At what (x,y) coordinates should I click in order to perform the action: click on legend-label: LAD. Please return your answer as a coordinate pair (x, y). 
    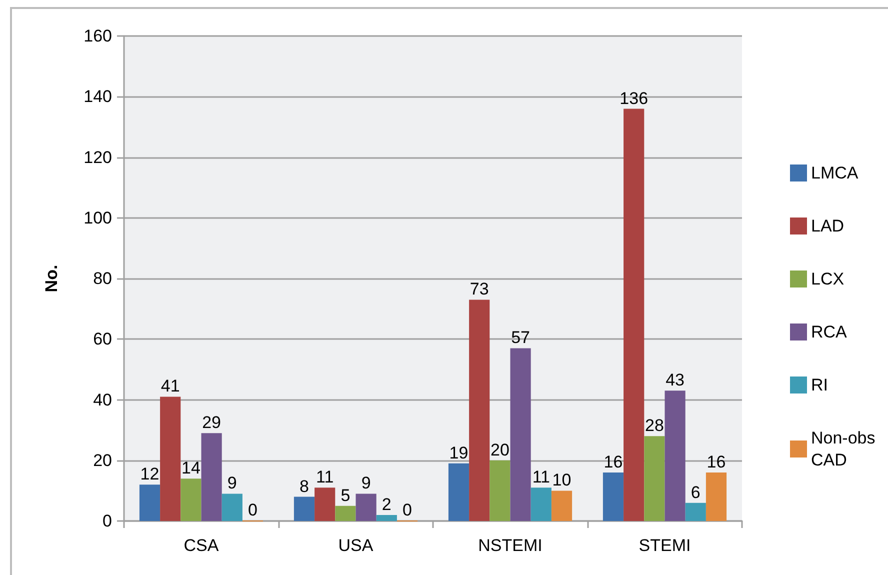
    Looking at the image, I should click on (827, 226).